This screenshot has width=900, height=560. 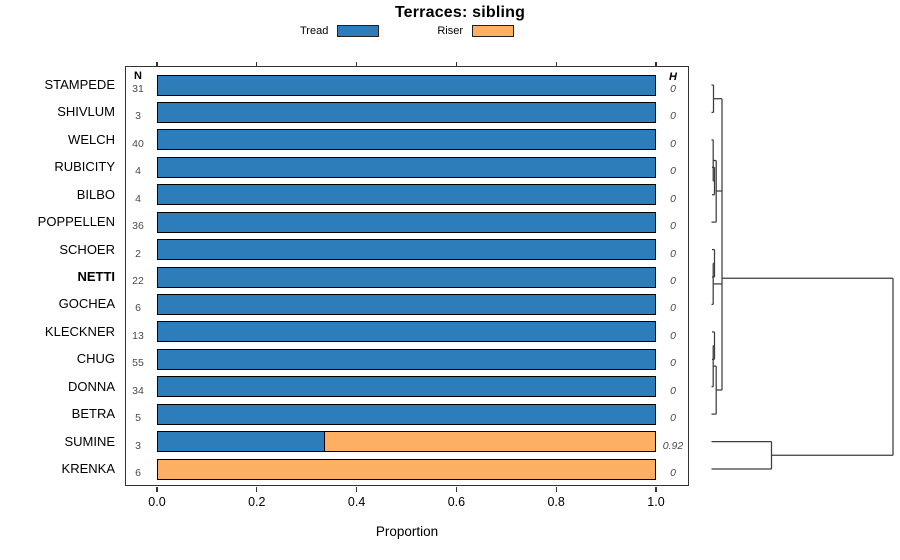 What do you see at coordinates (79, 84) in the screenshot?
I see `category-label: STAMPEDE` at bounding box center [79, 84].